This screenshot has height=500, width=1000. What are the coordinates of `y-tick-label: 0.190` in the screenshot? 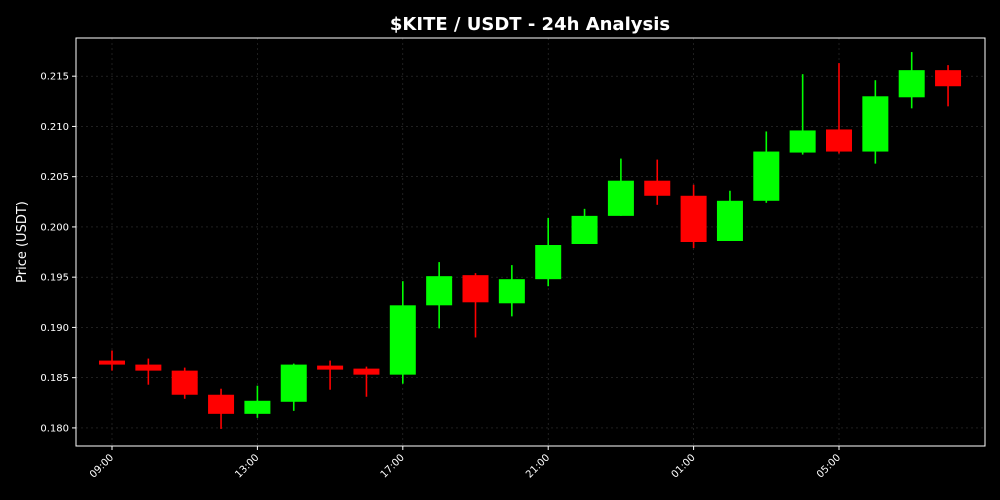 It's located at (54, 328).